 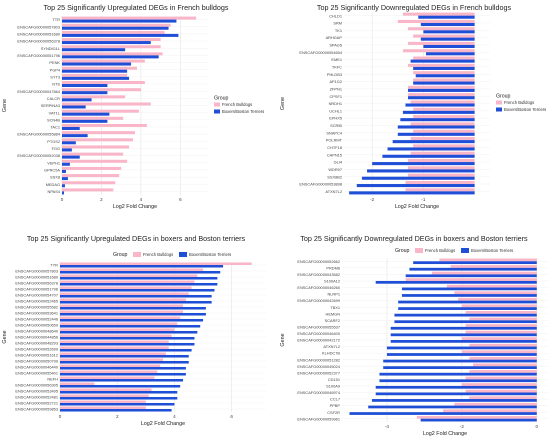 I want to click on gene-label: ENSCAFG00000045024, so click(x=318, y=366).